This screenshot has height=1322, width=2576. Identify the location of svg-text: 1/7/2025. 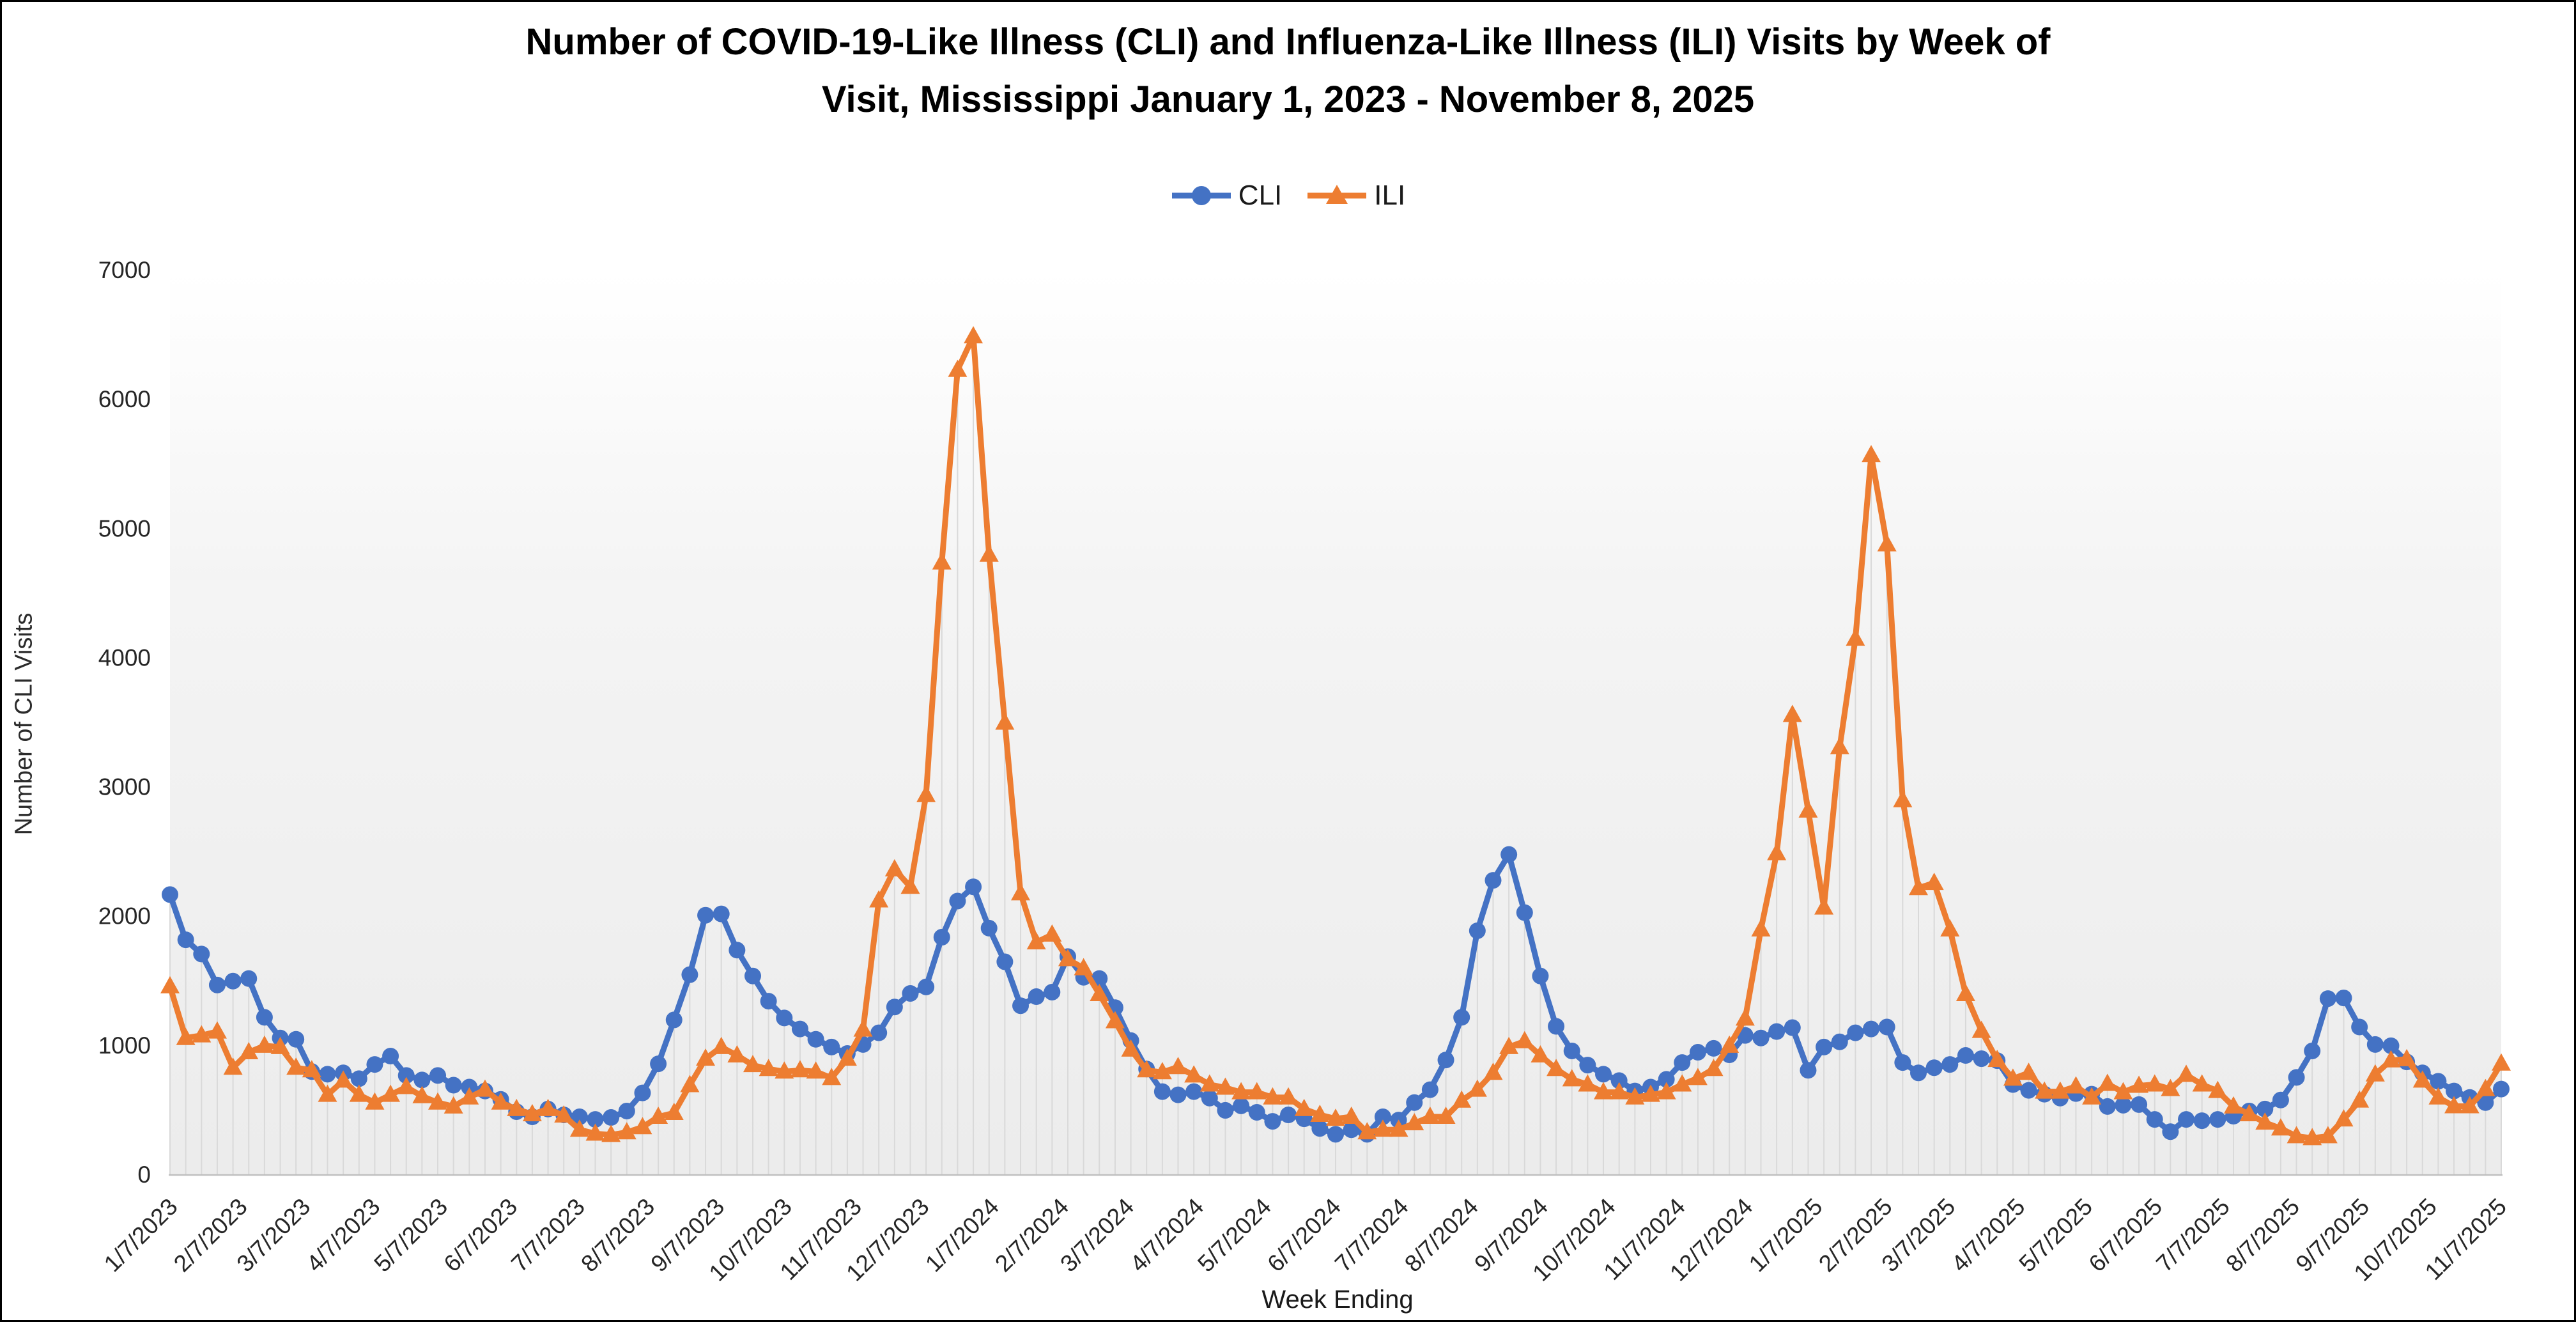
(1786, 1235).